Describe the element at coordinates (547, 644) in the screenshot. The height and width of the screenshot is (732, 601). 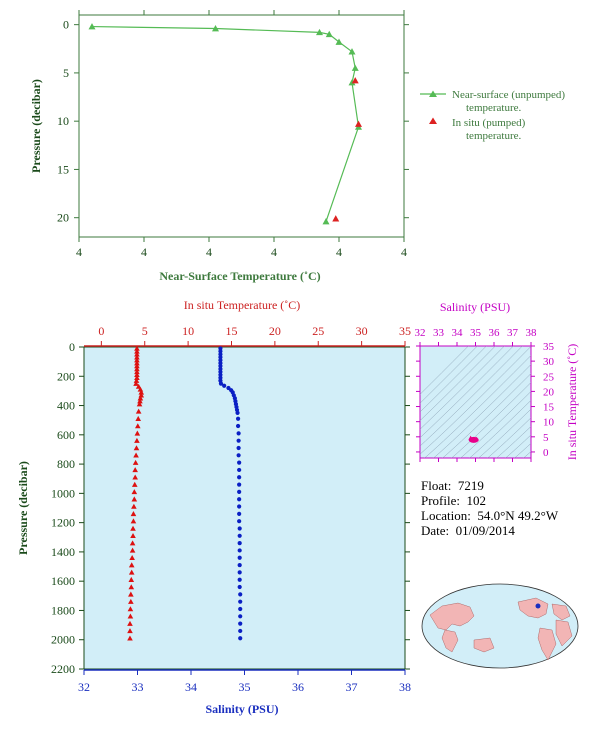
I see `continent-south-america` at that location.